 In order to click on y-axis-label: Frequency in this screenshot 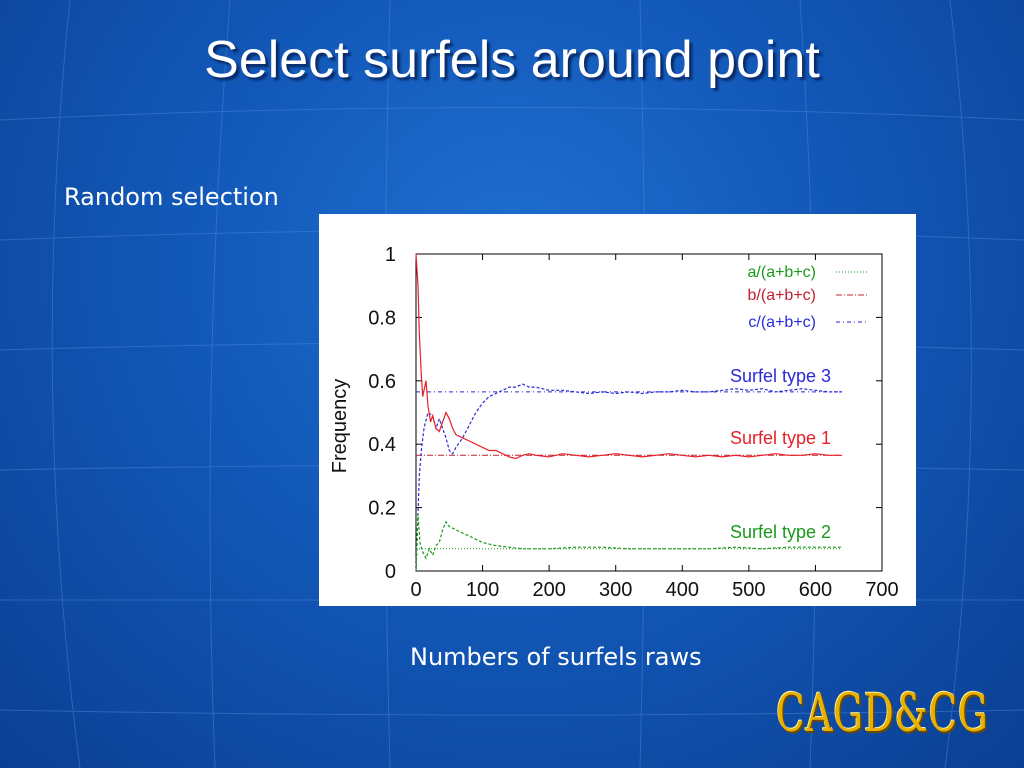, I will do `click(340, 426)`.